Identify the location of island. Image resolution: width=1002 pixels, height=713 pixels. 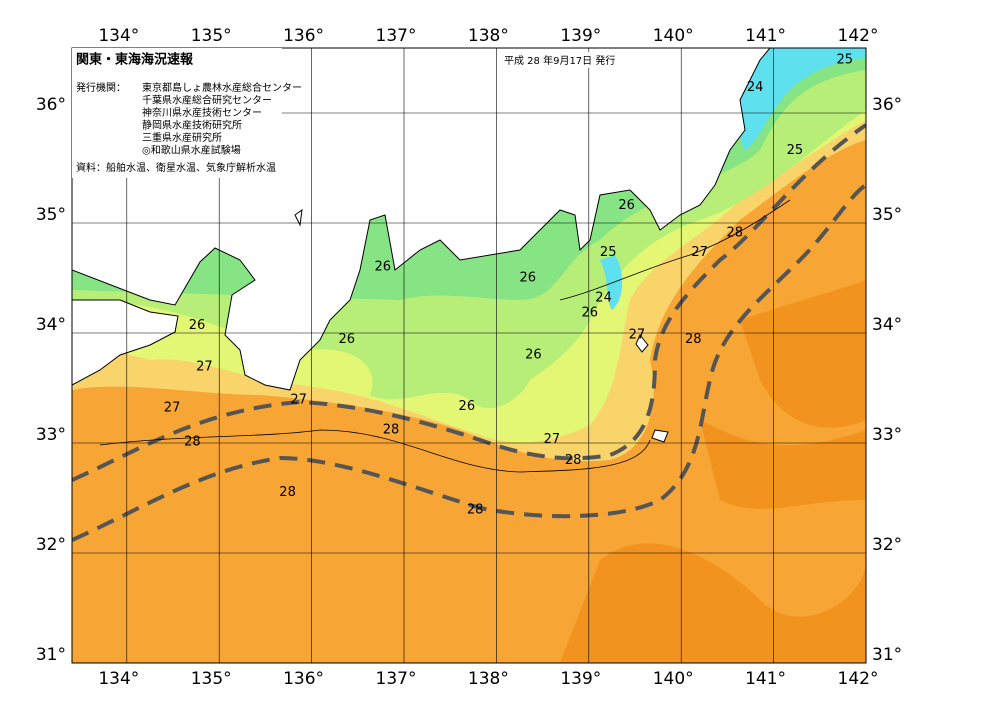
(481, 325).